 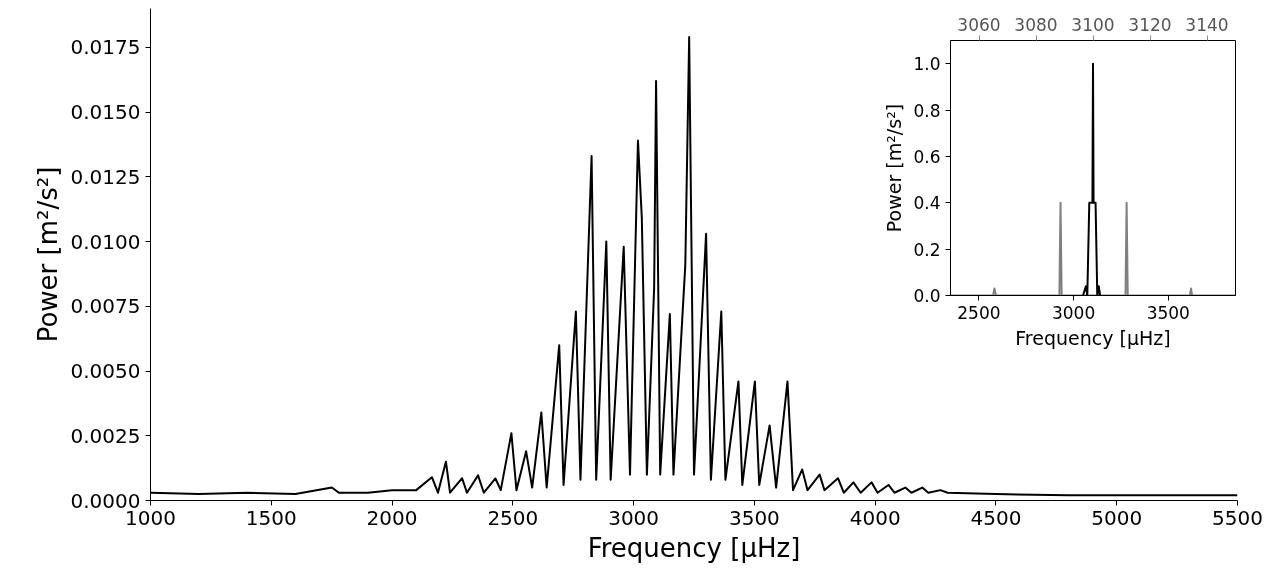 What do you see at coordinates (927, 203) in the screenshot?
I see `y-tick-label: 0.4` at bounding box center [927, 203].